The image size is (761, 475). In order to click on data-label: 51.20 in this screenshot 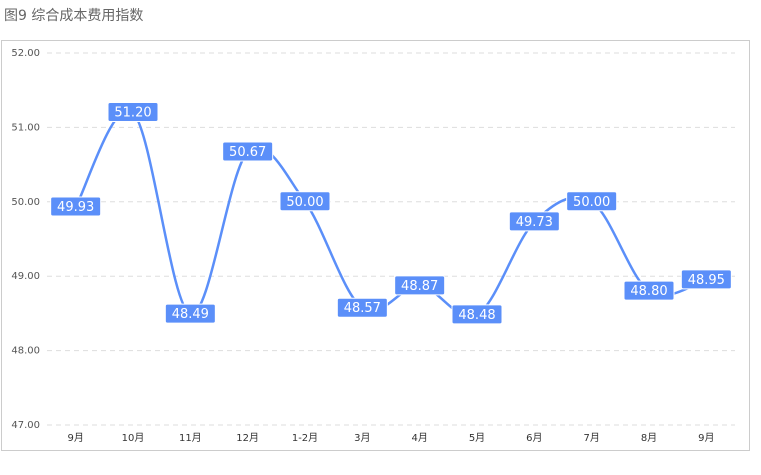, I will do `click(132, 113)`.